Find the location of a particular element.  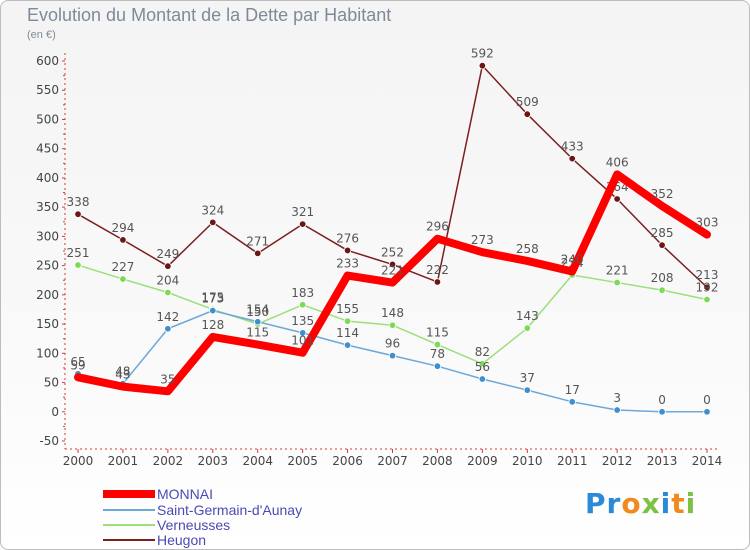

data-label-saint-germain-d-aunay: 3 is located at coordinates (617, 398).